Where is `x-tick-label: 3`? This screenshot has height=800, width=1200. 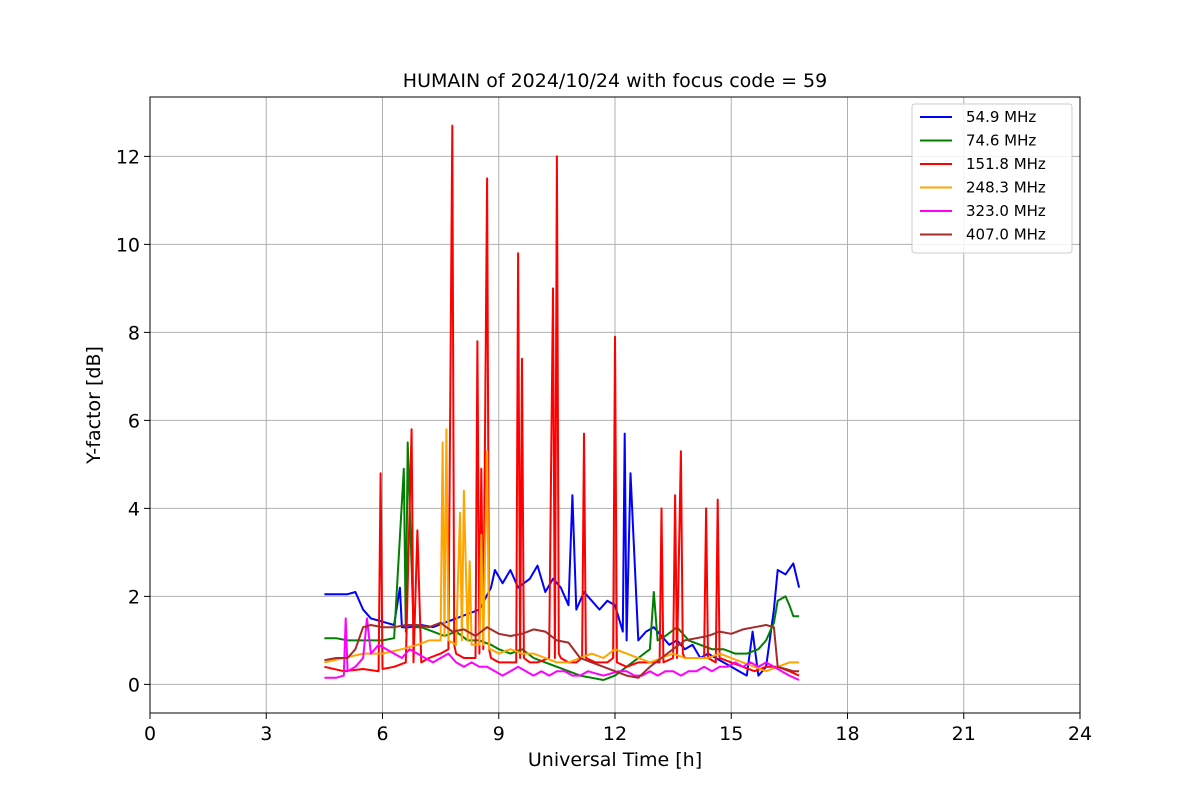
x-tick-label: 3 is located at coordinates (266, 734).